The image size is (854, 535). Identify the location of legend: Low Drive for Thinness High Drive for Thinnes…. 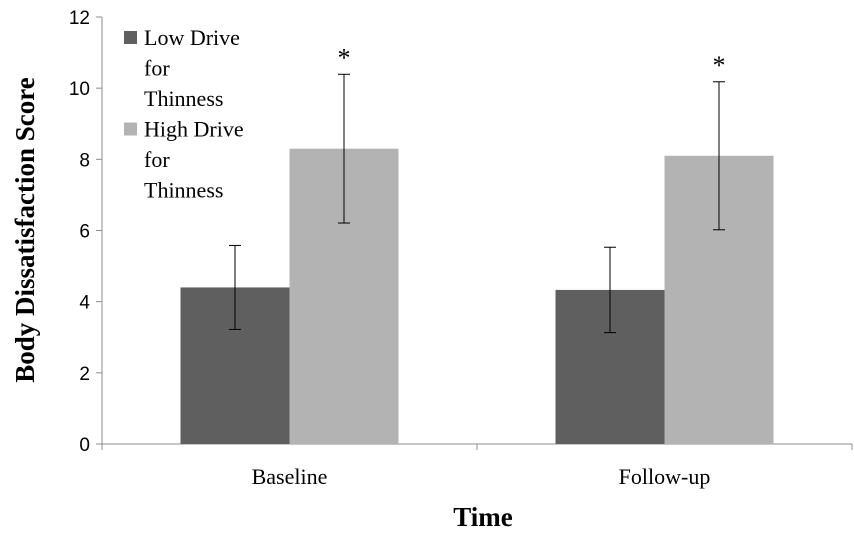
(184, 114).